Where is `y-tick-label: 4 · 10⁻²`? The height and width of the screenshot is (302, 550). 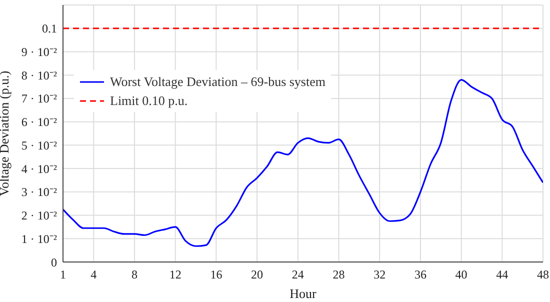 y-tick-label: 4 · 10⁻² is located at coordinates (39, 169).